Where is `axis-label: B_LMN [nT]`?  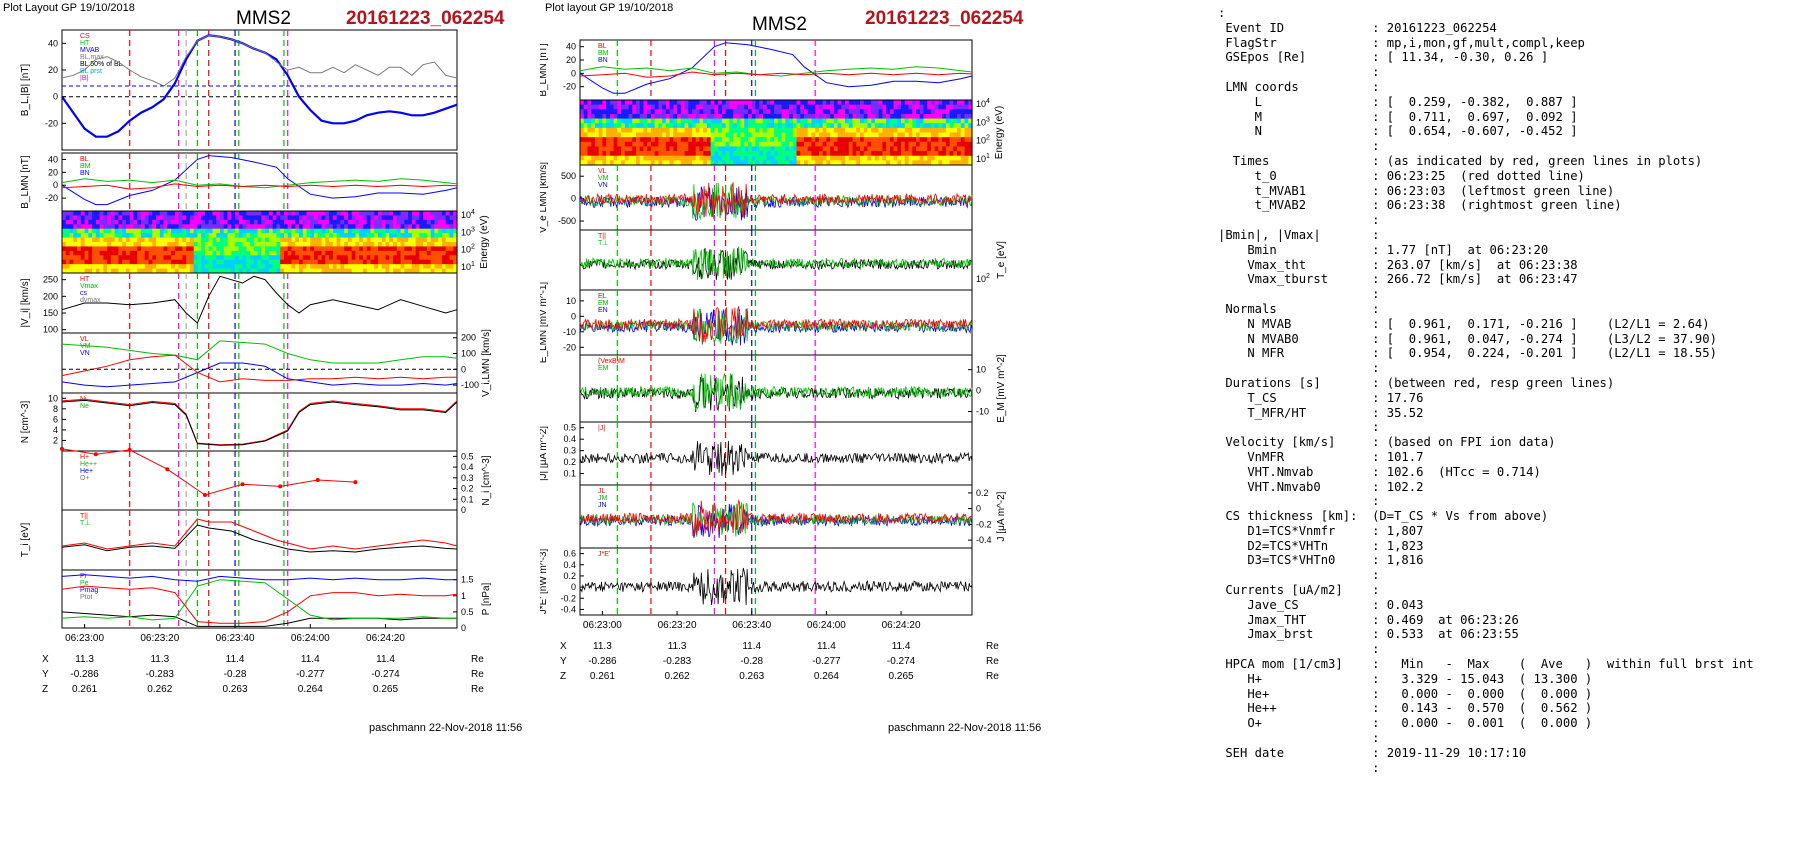
axis-label: B_LMN [nT] is located at coordinates (25, 182).